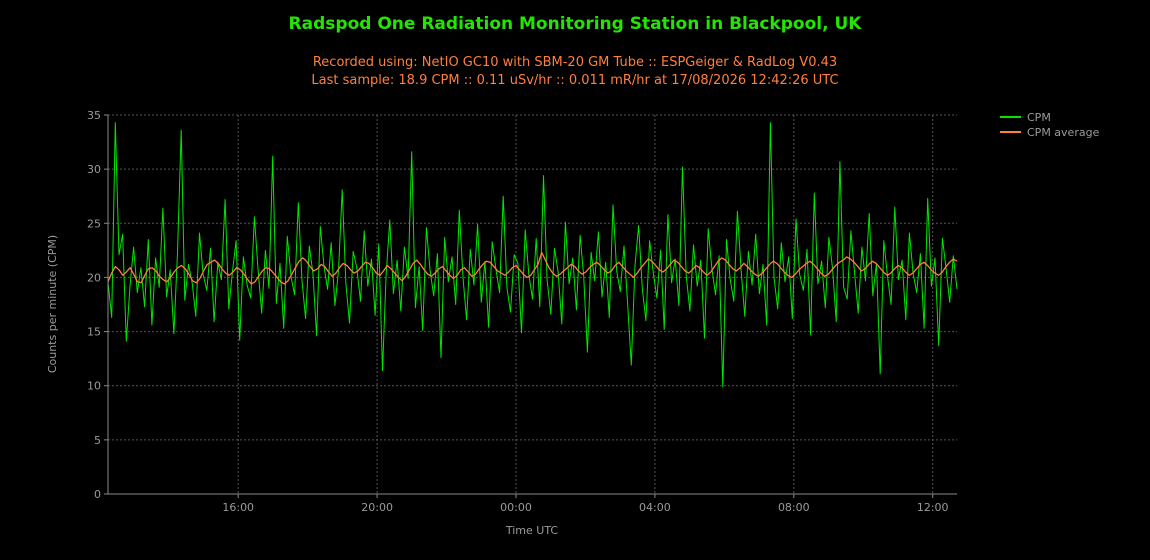  I want to click on x-tick-label: 16:00, so click(238, 507).